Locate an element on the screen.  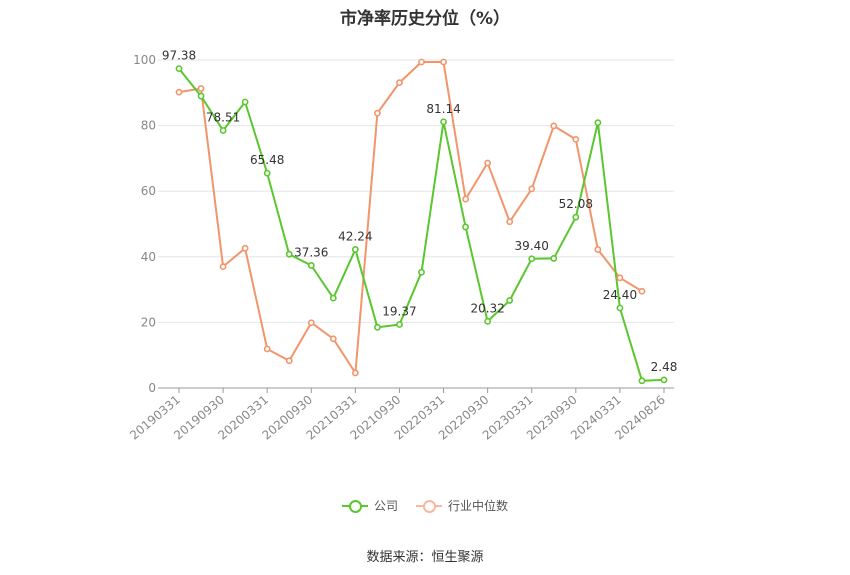
legend-item-industry-median: 行业中位数 is located at coordinates (462, 505).